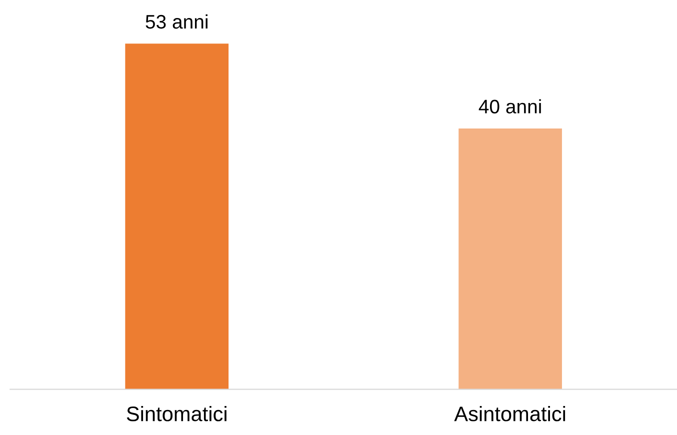 Image resolution: width=677 pixels, height=435 pixels. I want to click on data-label: 40 anni, so click(509, 106).